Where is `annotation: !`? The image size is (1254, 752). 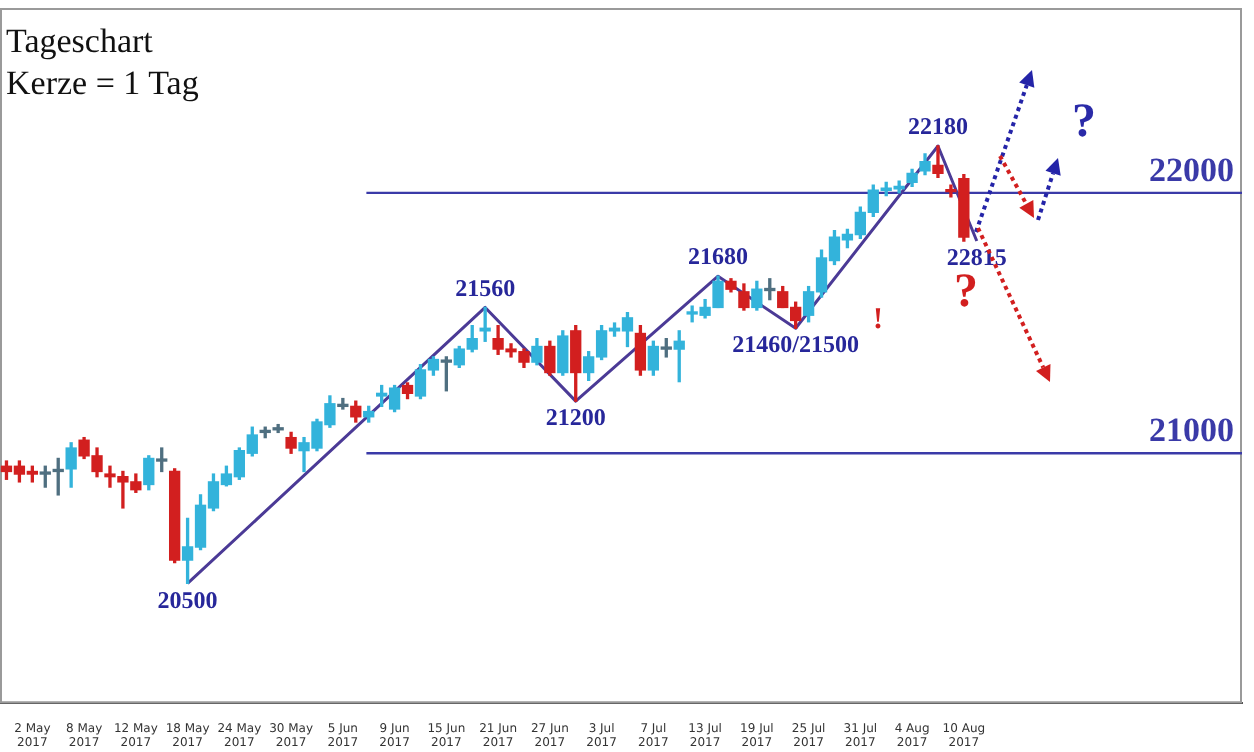
annotation: ! is located at coordinates (878, 319).